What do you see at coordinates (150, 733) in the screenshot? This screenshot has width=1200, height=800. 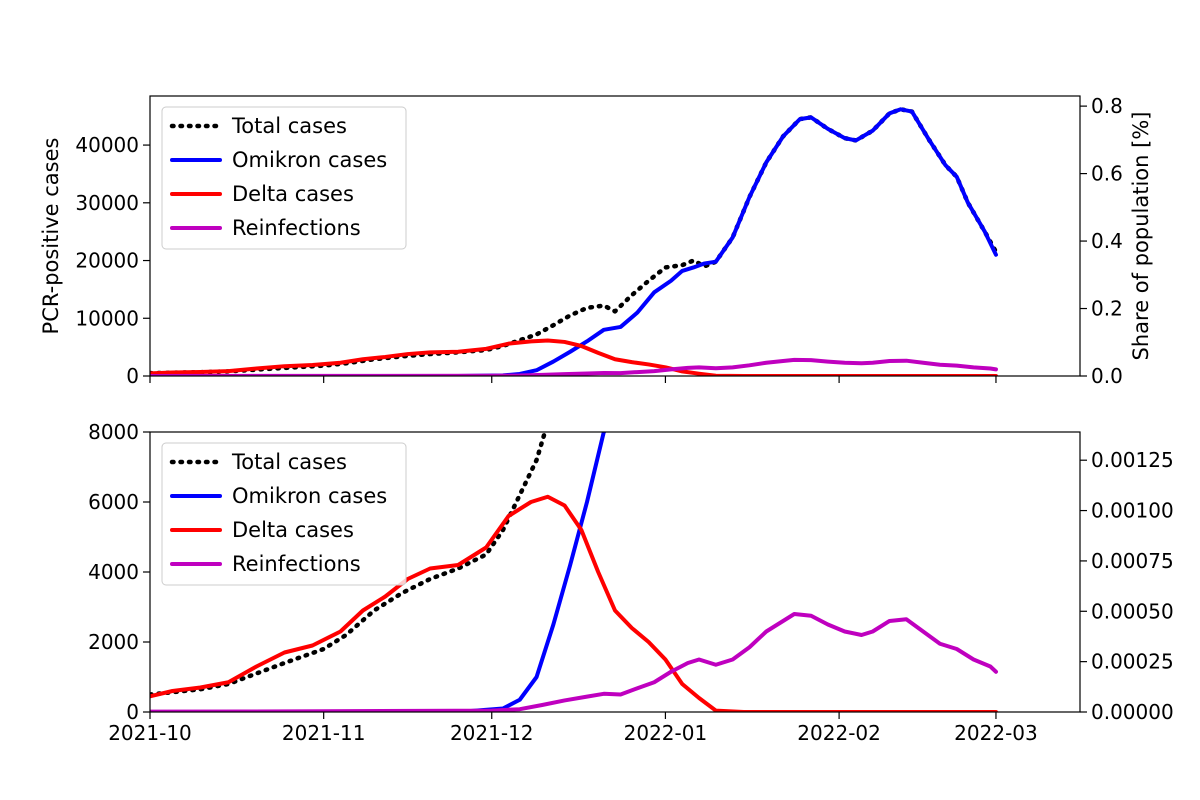 I see `x-tick-label: 2021-10` at bounding box center [150, 733].